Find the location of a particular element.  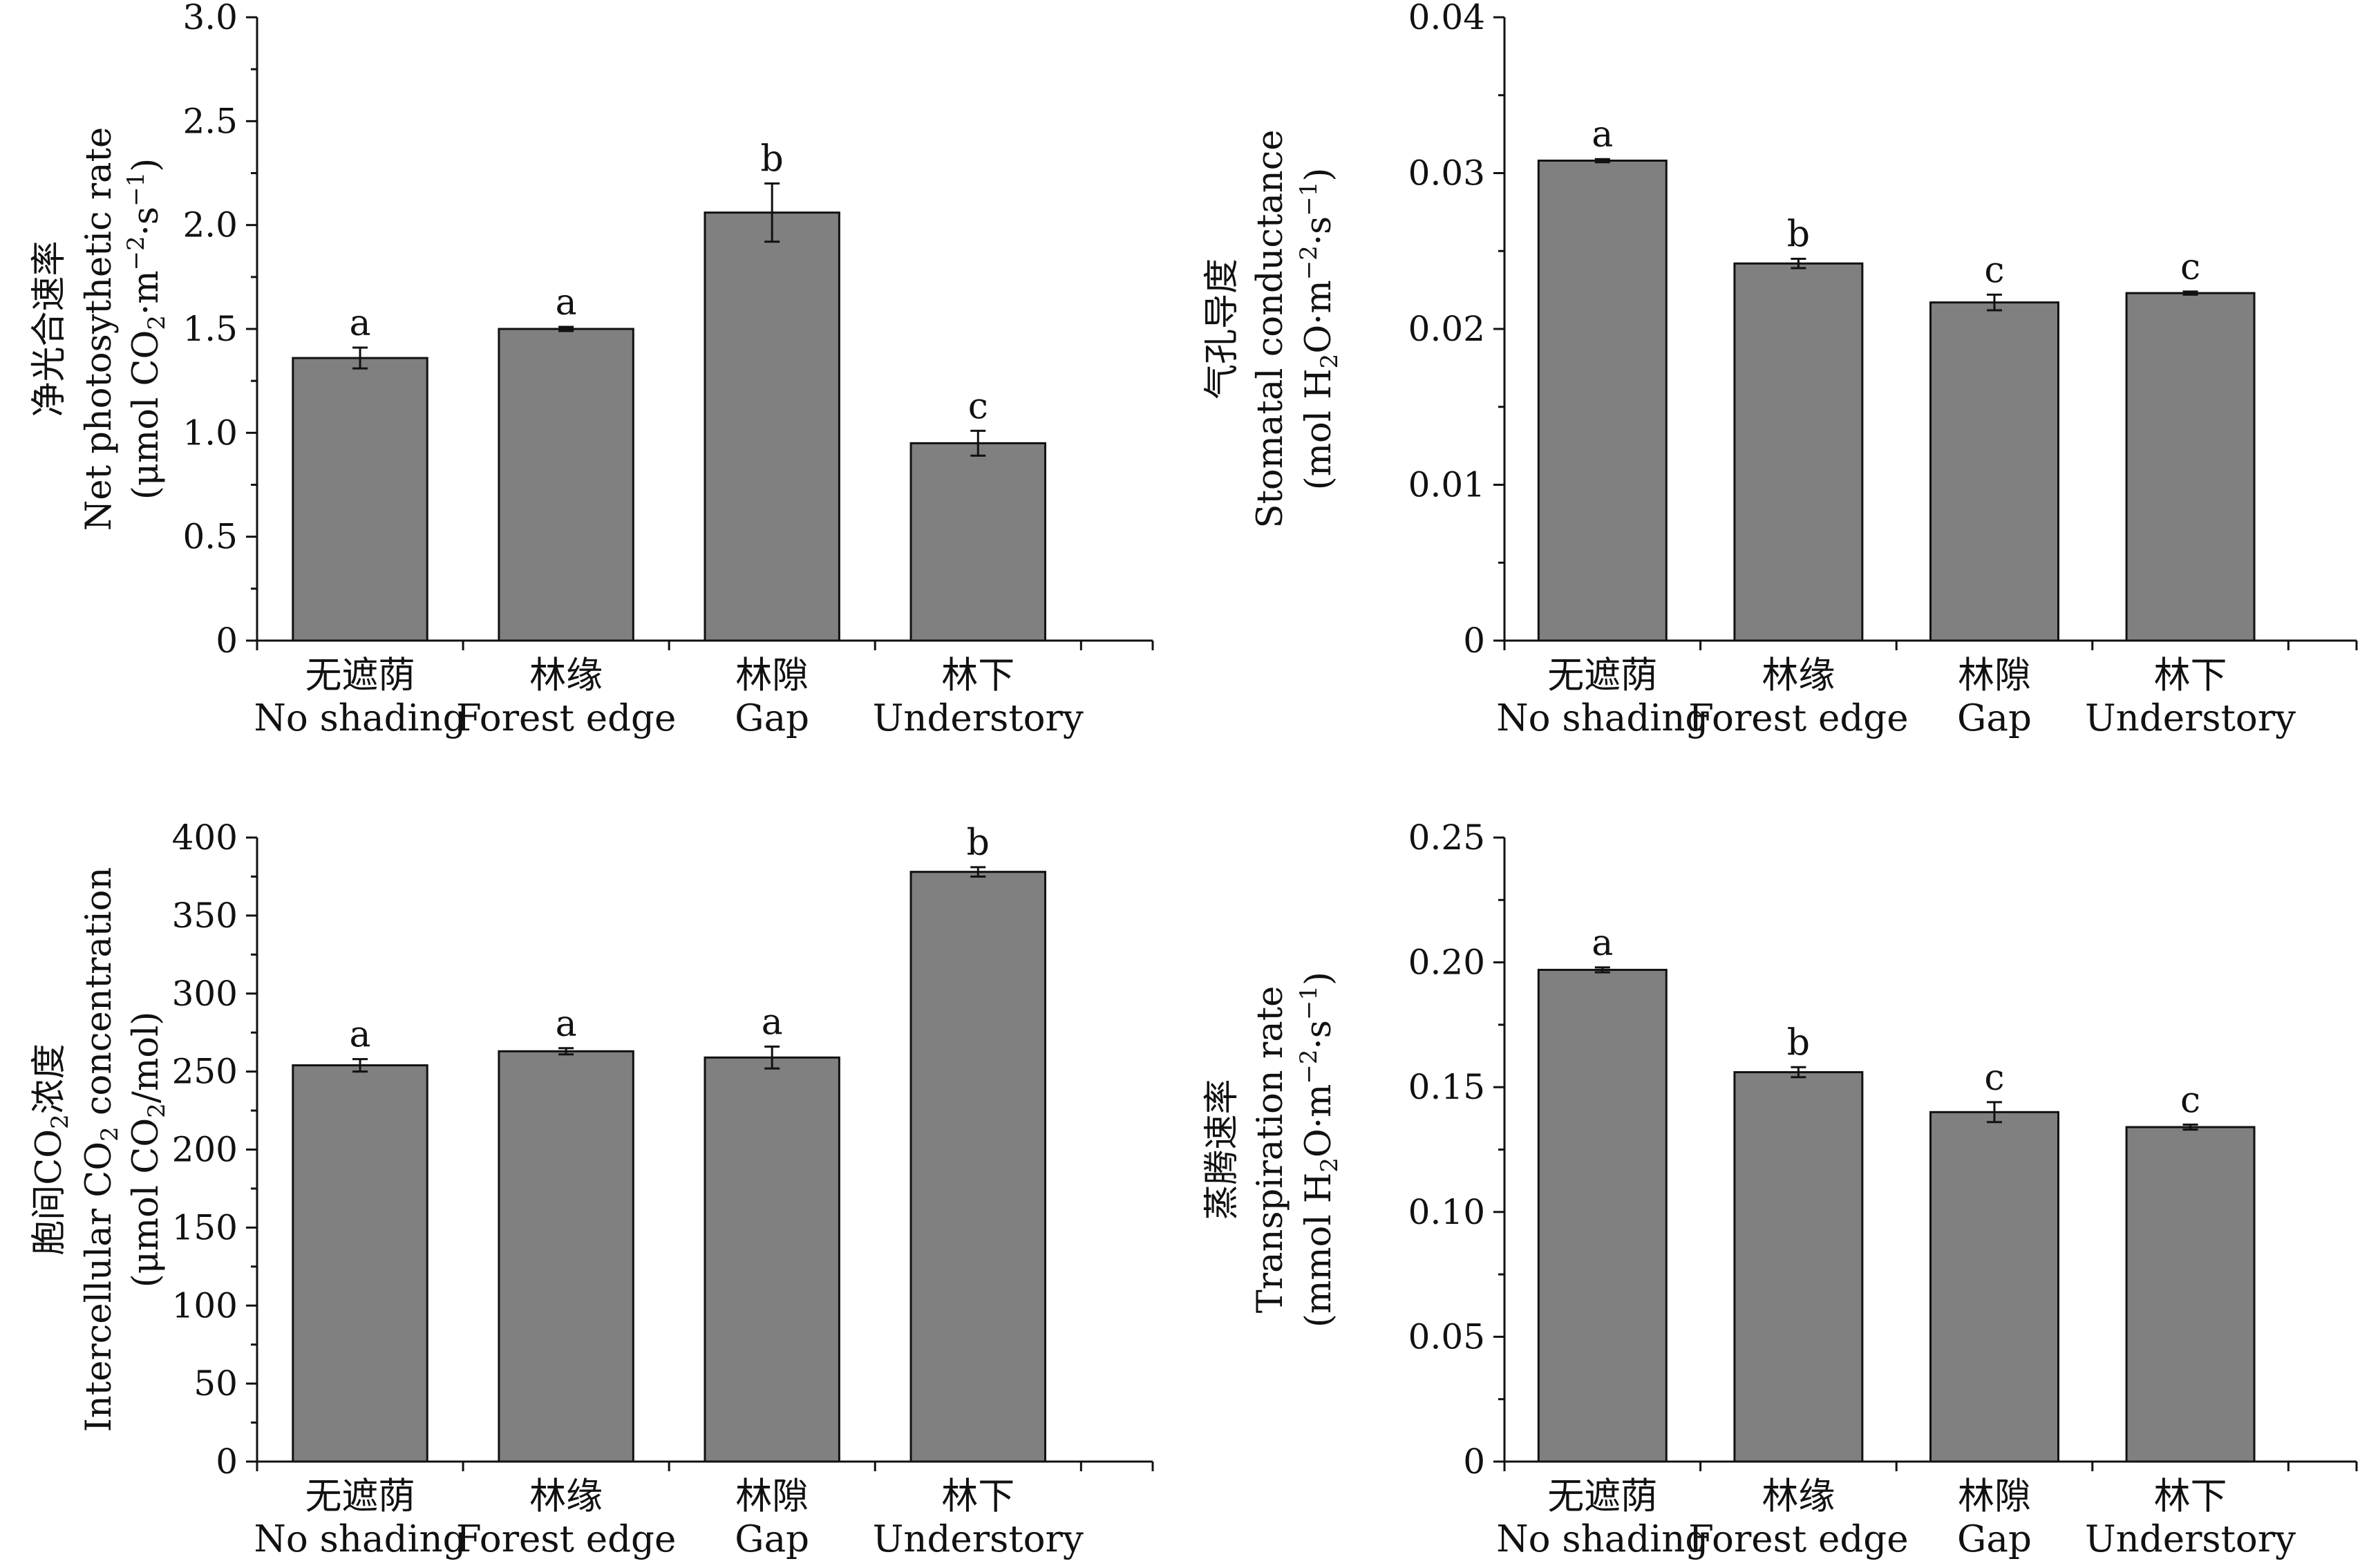

y-axis-label-line-3: (mol H2O·m−2·s−1) is located at coordinates (1319, 329).